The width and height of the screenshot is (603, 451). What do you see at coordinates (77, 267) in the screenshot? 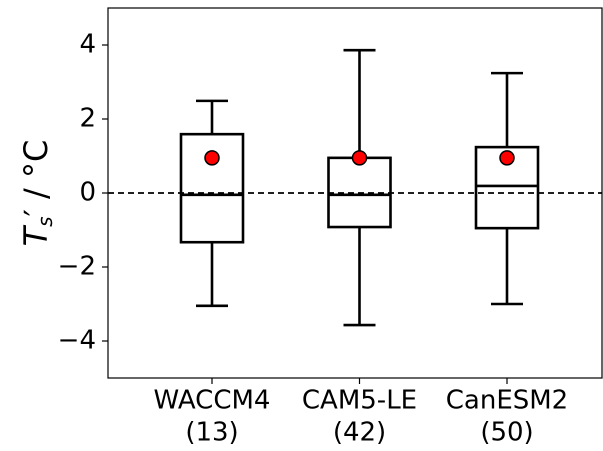
I see `y-tick-label: −2` at bounding box center [77, 267].